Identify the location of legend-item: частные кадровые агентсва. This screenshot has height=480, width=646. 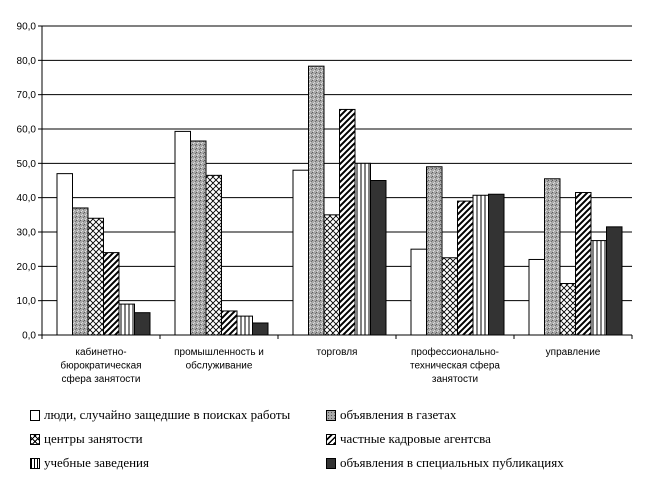
(408, 439).